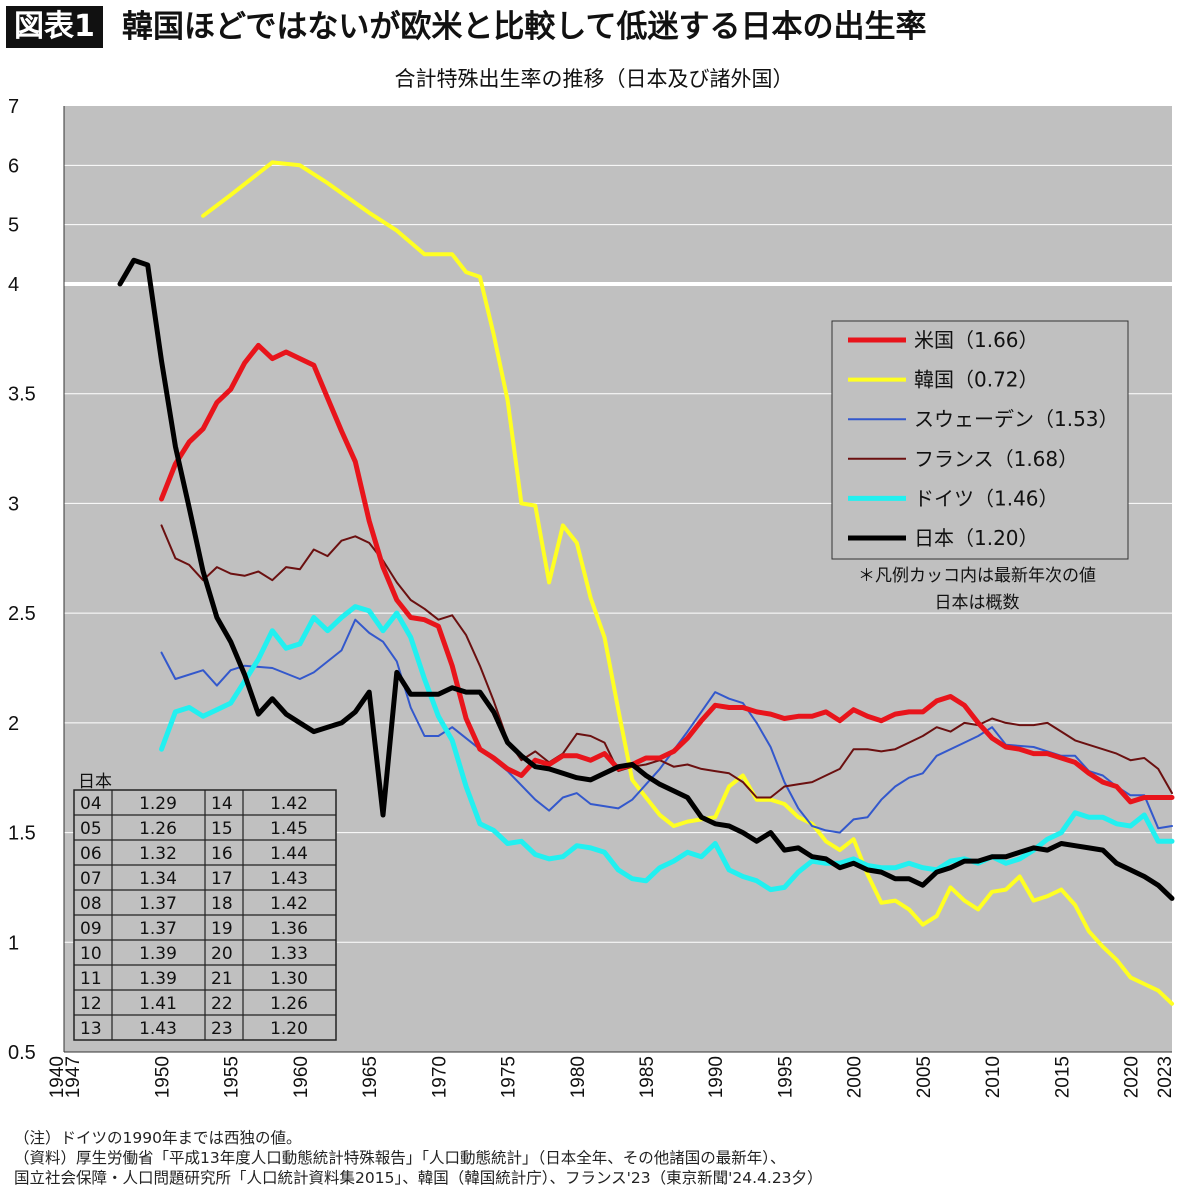 This screenshot has height=1200, width=1188. I want to click on axis-break, so click(618, 284).